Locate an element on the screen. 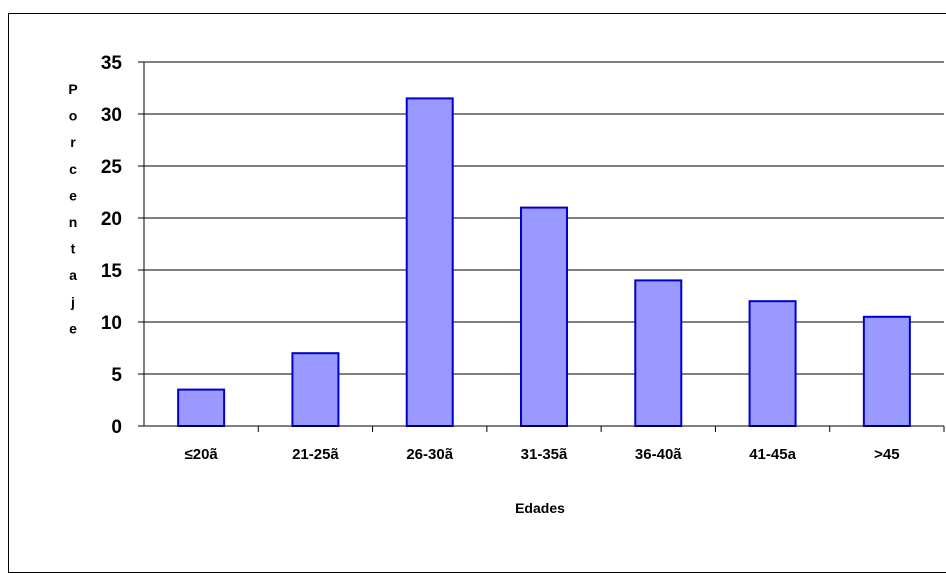 The width and height of the screenshot is (946, 573). y-axis-title-letter: a is located at coordinates (73, 275).